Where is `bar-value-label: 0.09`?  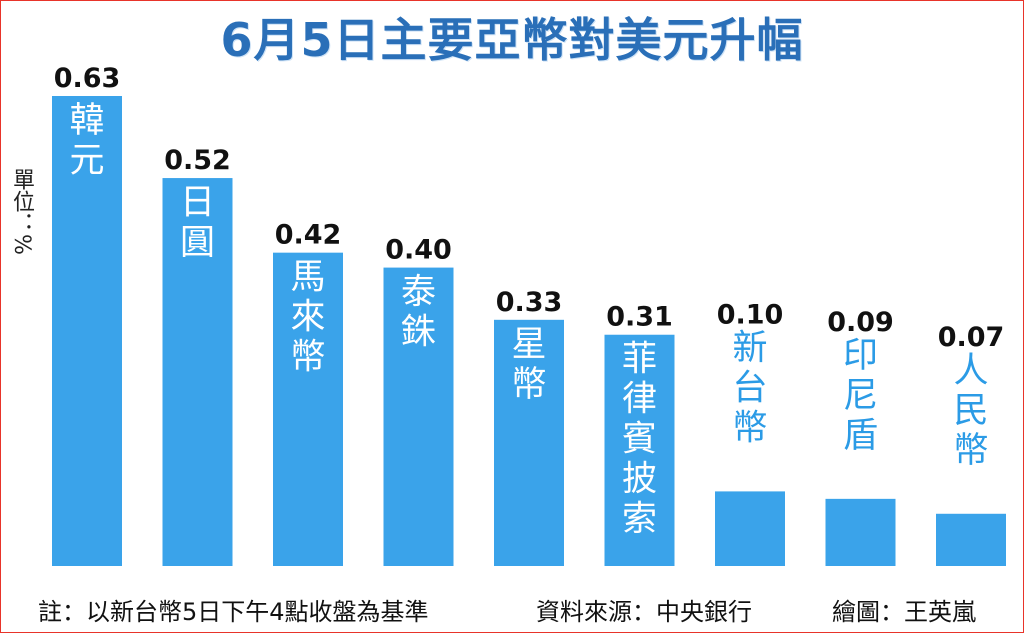 bar-value-label: 0.09 is located at coordinates (860, 322).